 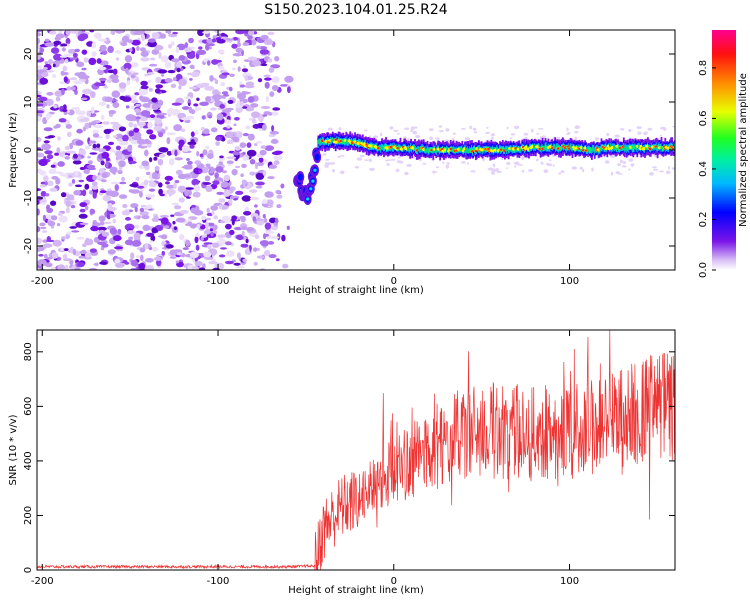 I want to click on heatmap-trace-core, so click(x=300, y=177).